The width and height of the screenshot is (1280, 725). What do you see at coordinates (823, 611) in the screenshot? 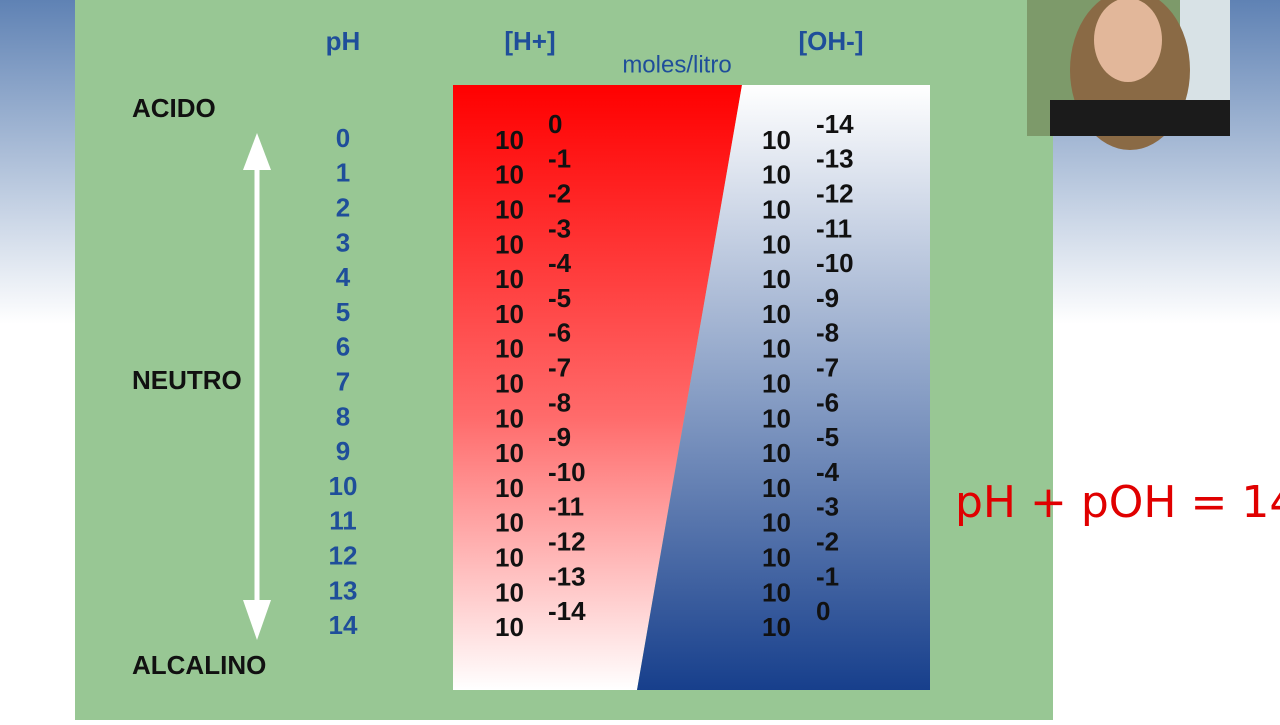
I see `oh-exponent: 0` at bounding box center [823, 611].